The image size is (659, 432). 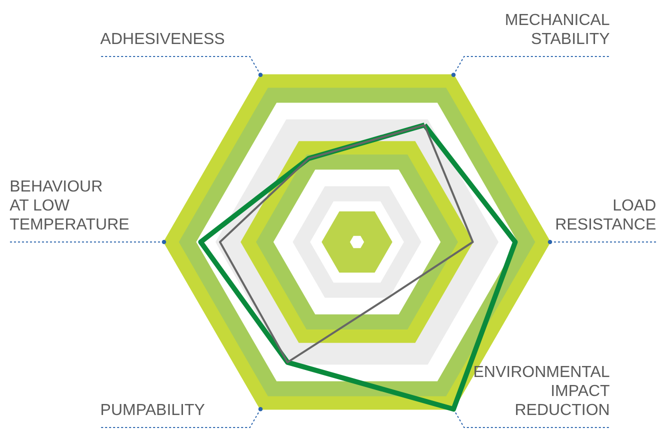 I want to click on spoke-label: ADHESIVENESS, so click(x=162, y=39).